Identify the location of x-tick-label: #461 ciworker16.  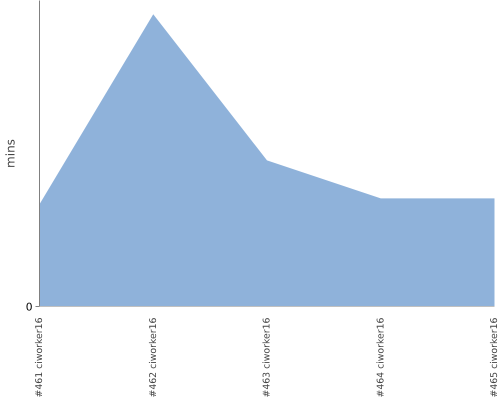
(39, 357).